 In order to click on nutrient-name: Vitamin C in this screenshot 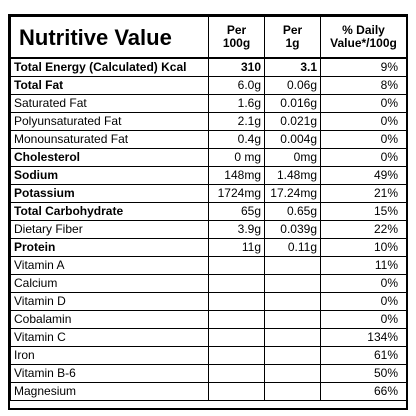, I will do `click(109, 337)`.